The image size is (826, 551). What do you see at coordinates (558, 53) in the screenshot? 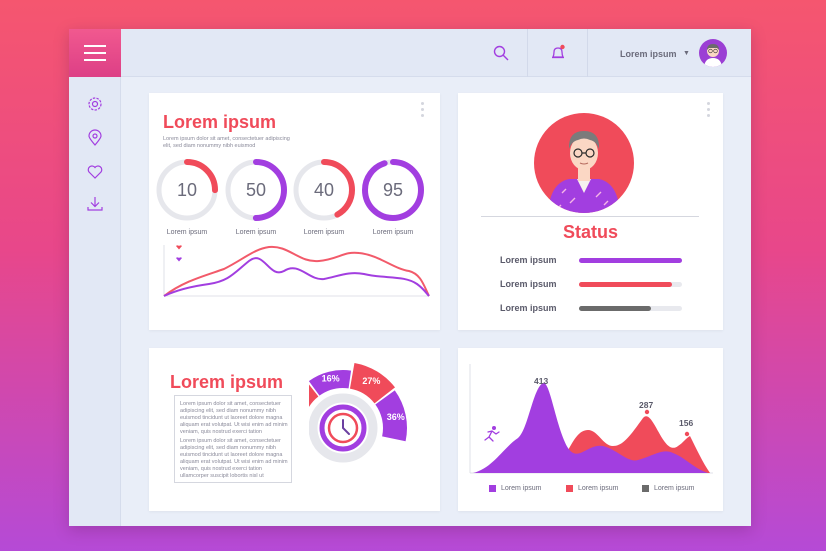
I see `bell-icon` at bounding box center [558, 53].